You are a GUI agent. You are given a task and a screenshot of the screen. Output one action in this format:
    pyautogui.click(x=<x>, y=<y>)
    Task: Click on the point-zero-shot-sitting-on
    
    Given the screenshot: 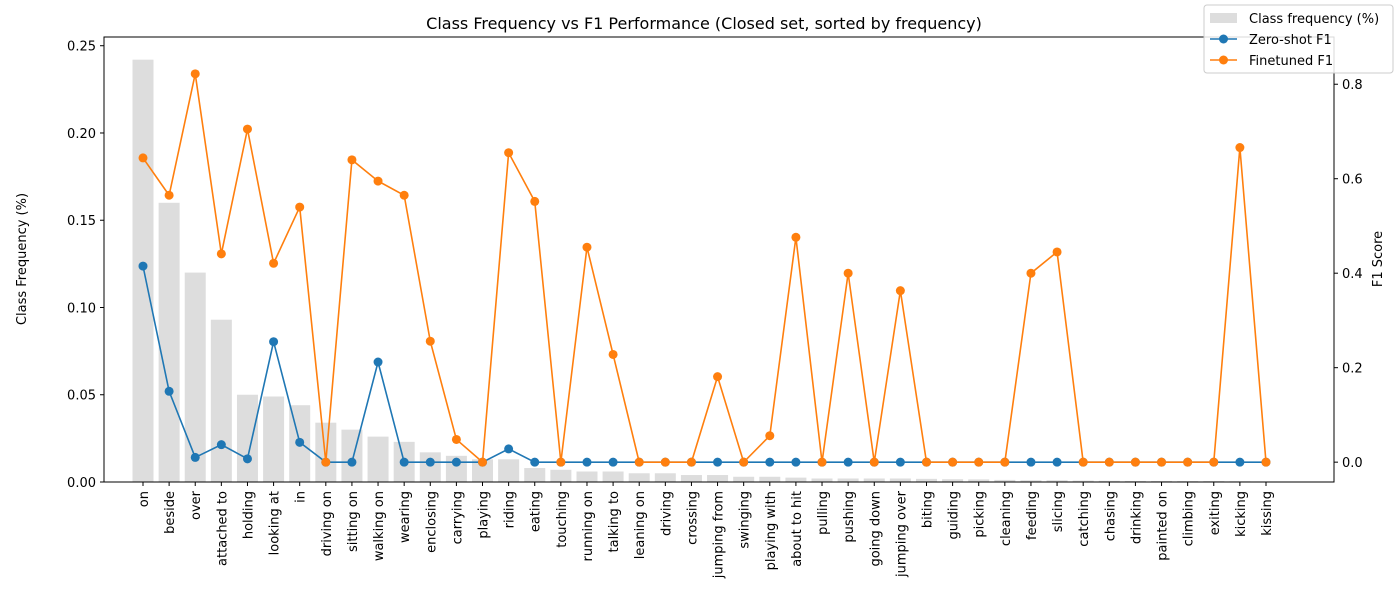 What is the action you would take?
    pyautogui.click(x=352, y=462)
    